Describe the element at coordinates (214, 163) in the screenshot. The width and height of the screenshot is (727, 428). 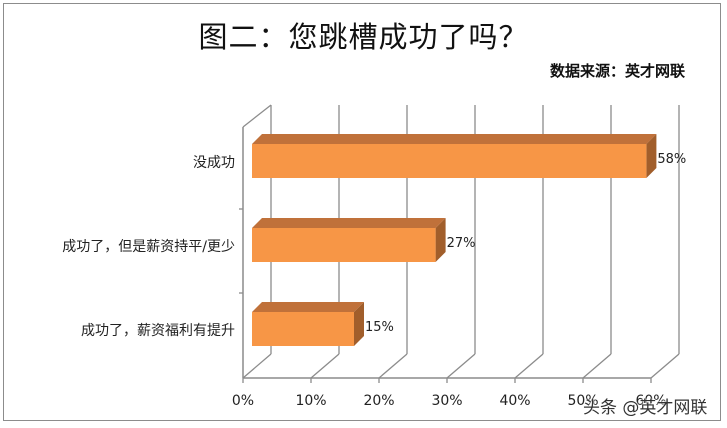
I see `category-label: 没成功` at that location.